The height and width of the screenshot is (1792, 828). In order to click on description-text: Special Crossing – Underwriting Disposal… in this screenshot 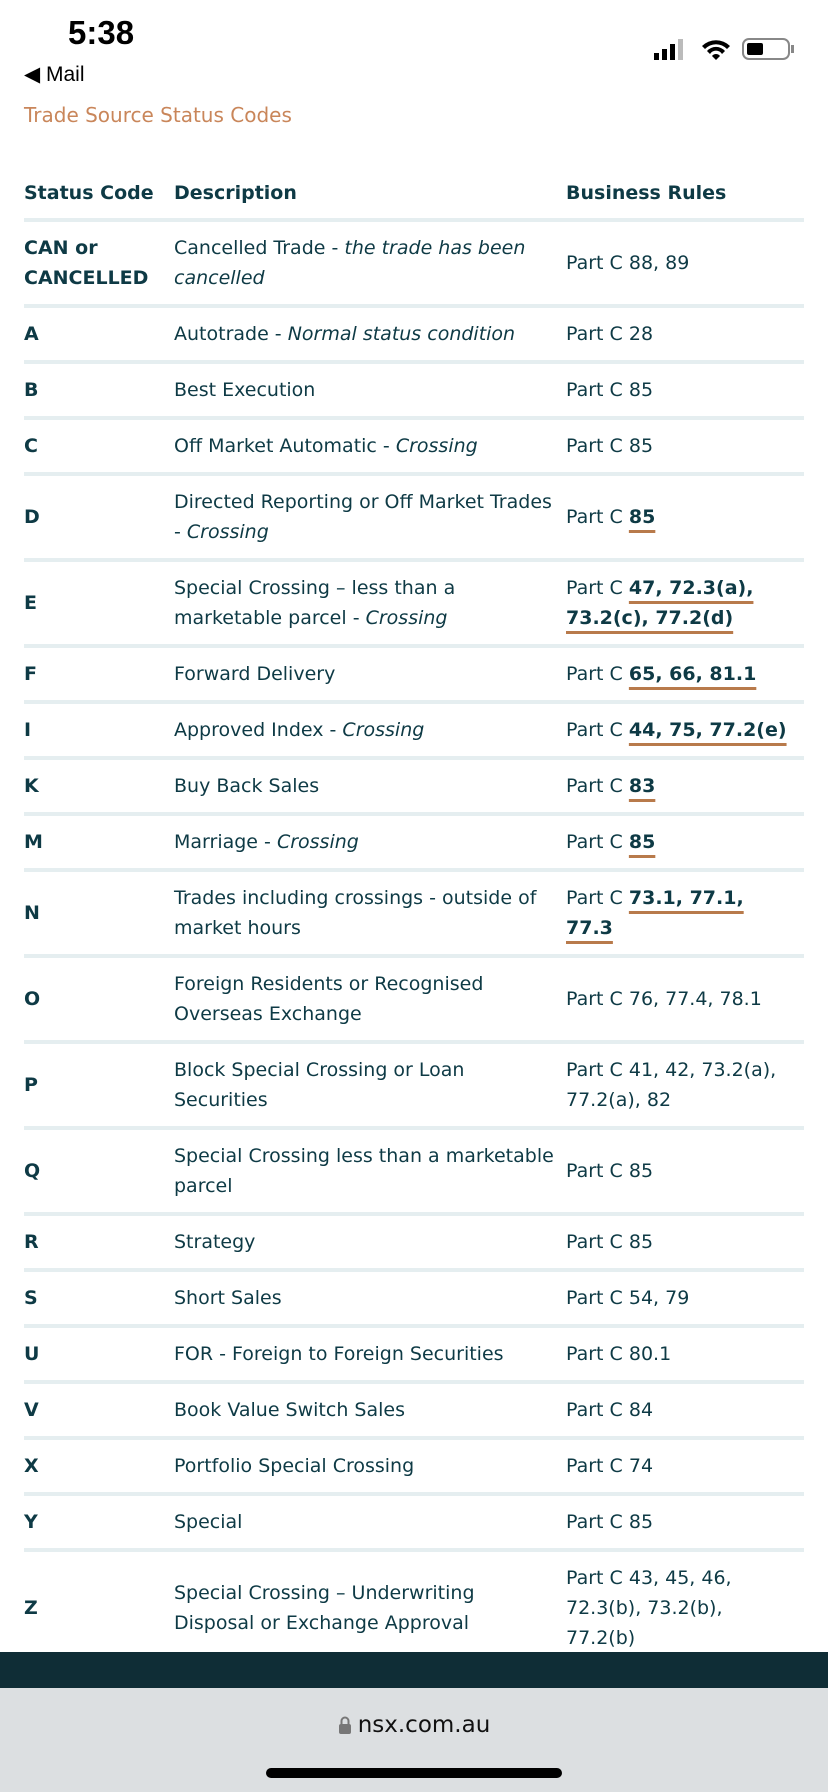, I will do `click(324, 1608)`.